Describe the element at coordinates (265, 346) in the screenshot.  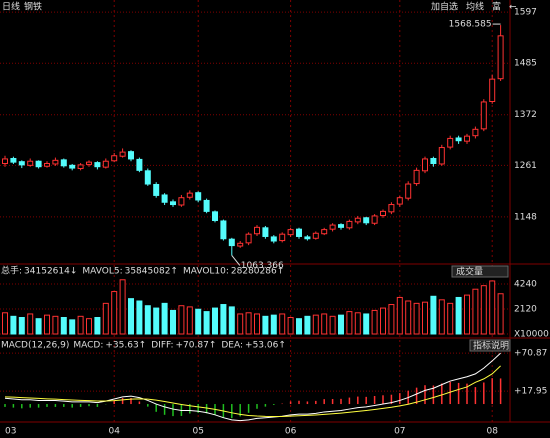
I see `legend-value: +53.06↑` at that location.